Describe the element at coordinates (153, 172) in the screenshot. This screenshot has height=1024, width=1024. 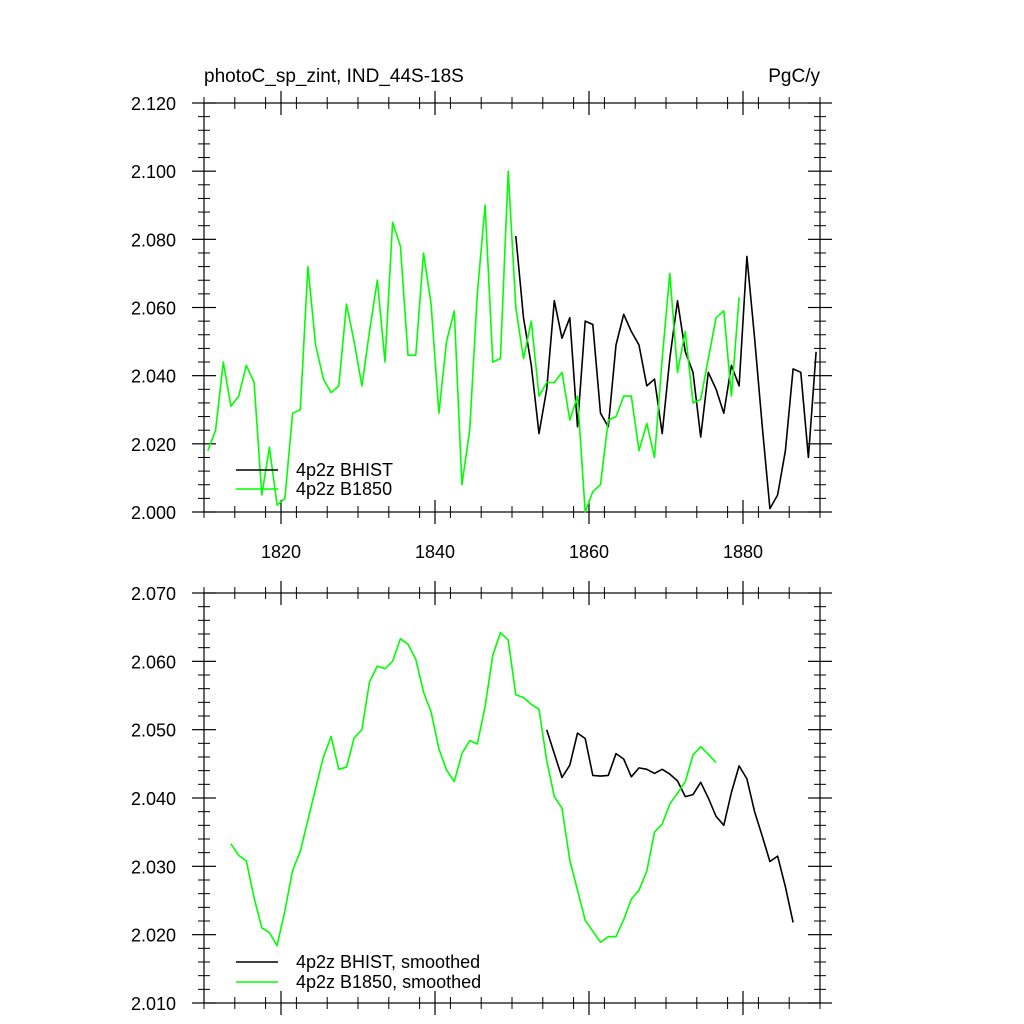
I see `y-tick-label: 2.100` at that location.